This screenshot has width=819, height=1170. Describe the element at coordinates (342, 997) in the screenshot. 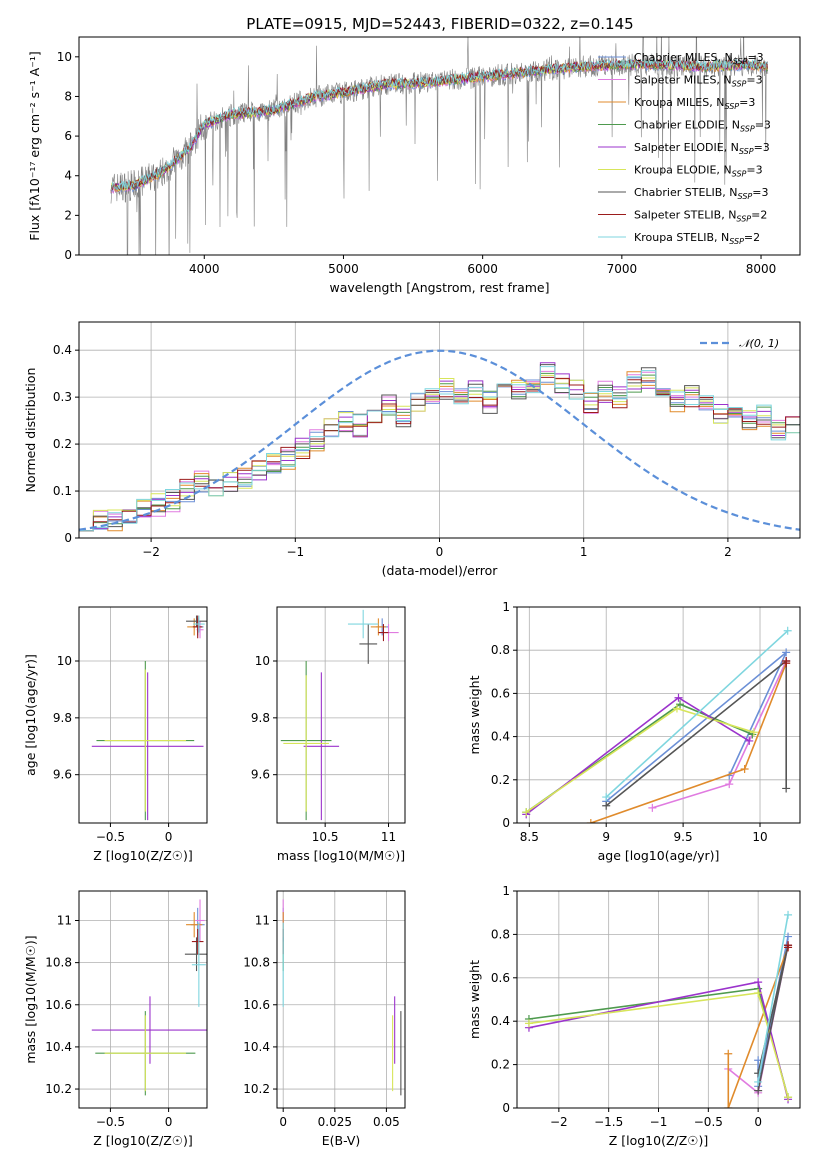

I see `mass_vs_ebv-plot-area` at that location.